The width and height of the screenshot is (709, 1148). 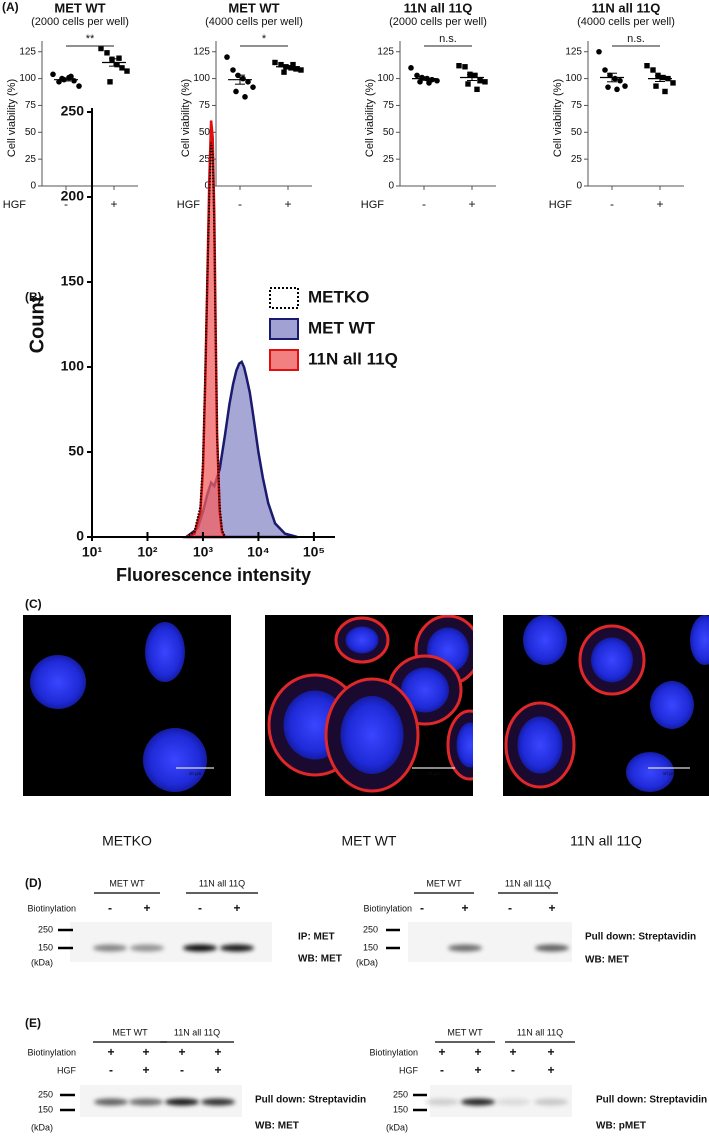 I want to click on panel-label: (A), so click(x=10, y=7).